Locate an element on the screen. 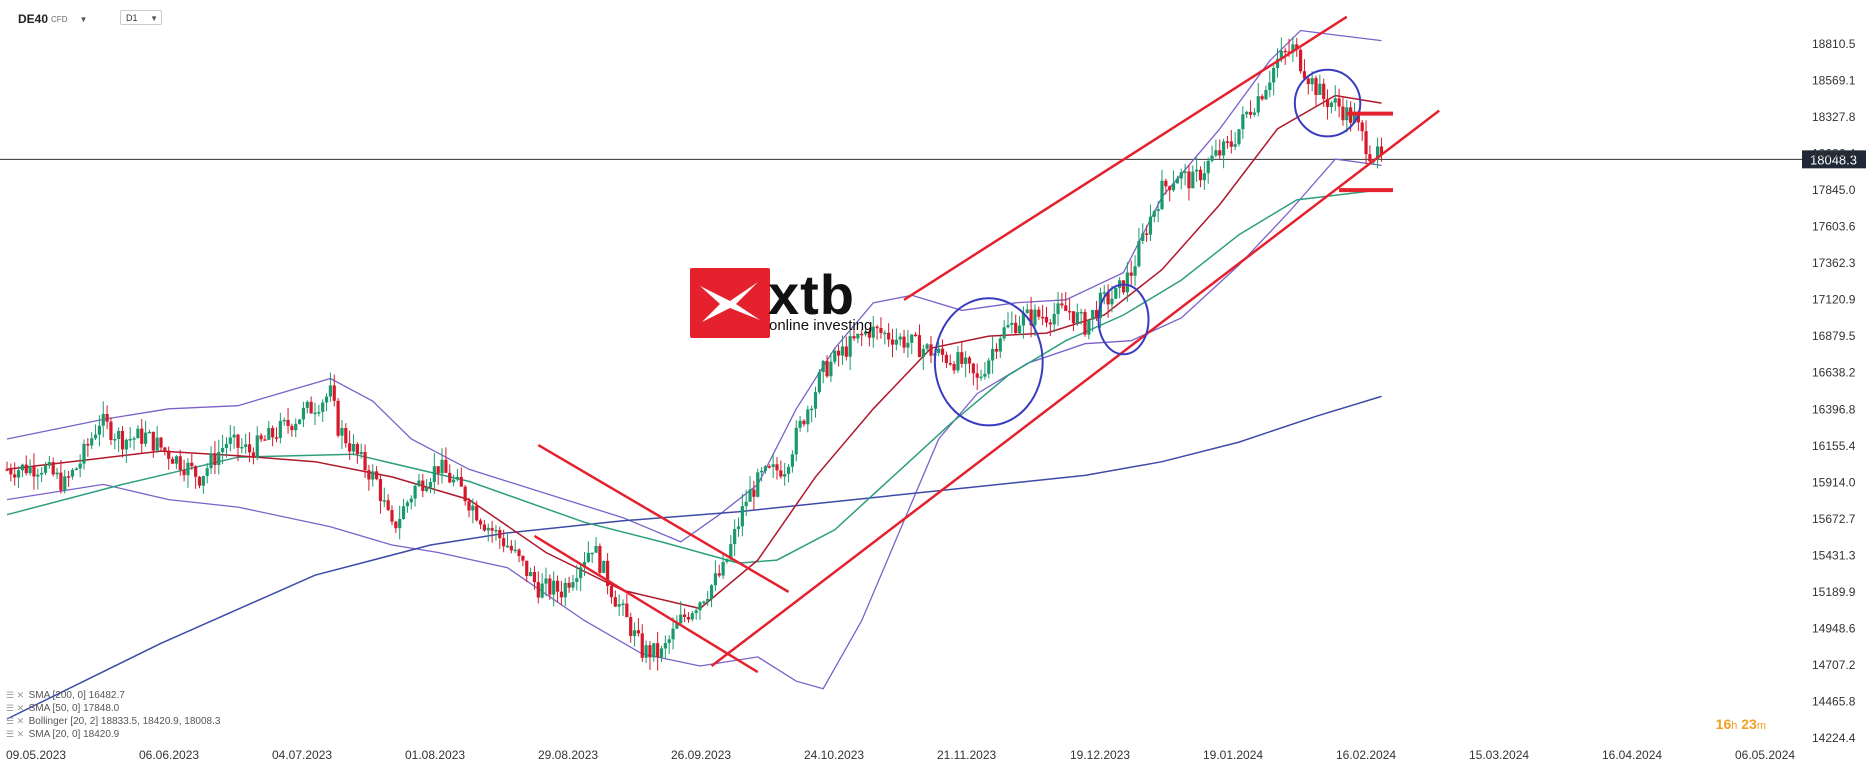  current-price-label: 18048.3 is located at coordinates (1833, 159).